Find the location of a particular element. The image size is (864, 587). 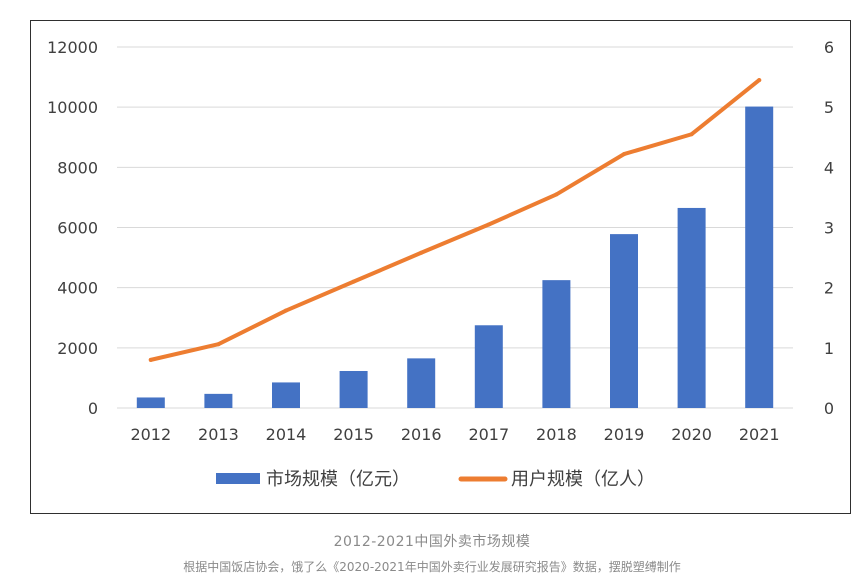

right-tick-label: 3 is located at coordinates (829, 228).